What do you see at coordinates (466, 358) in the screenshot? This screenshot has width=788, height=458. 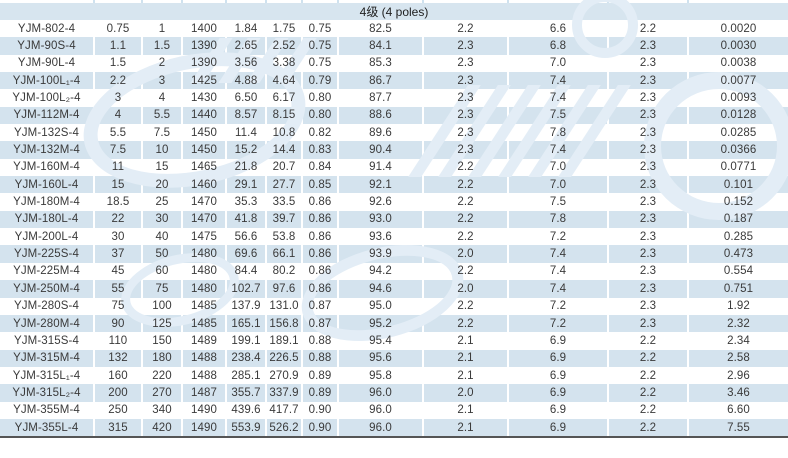 I see `value-cell-col8: 2.1` at bounding box center [466, 358].